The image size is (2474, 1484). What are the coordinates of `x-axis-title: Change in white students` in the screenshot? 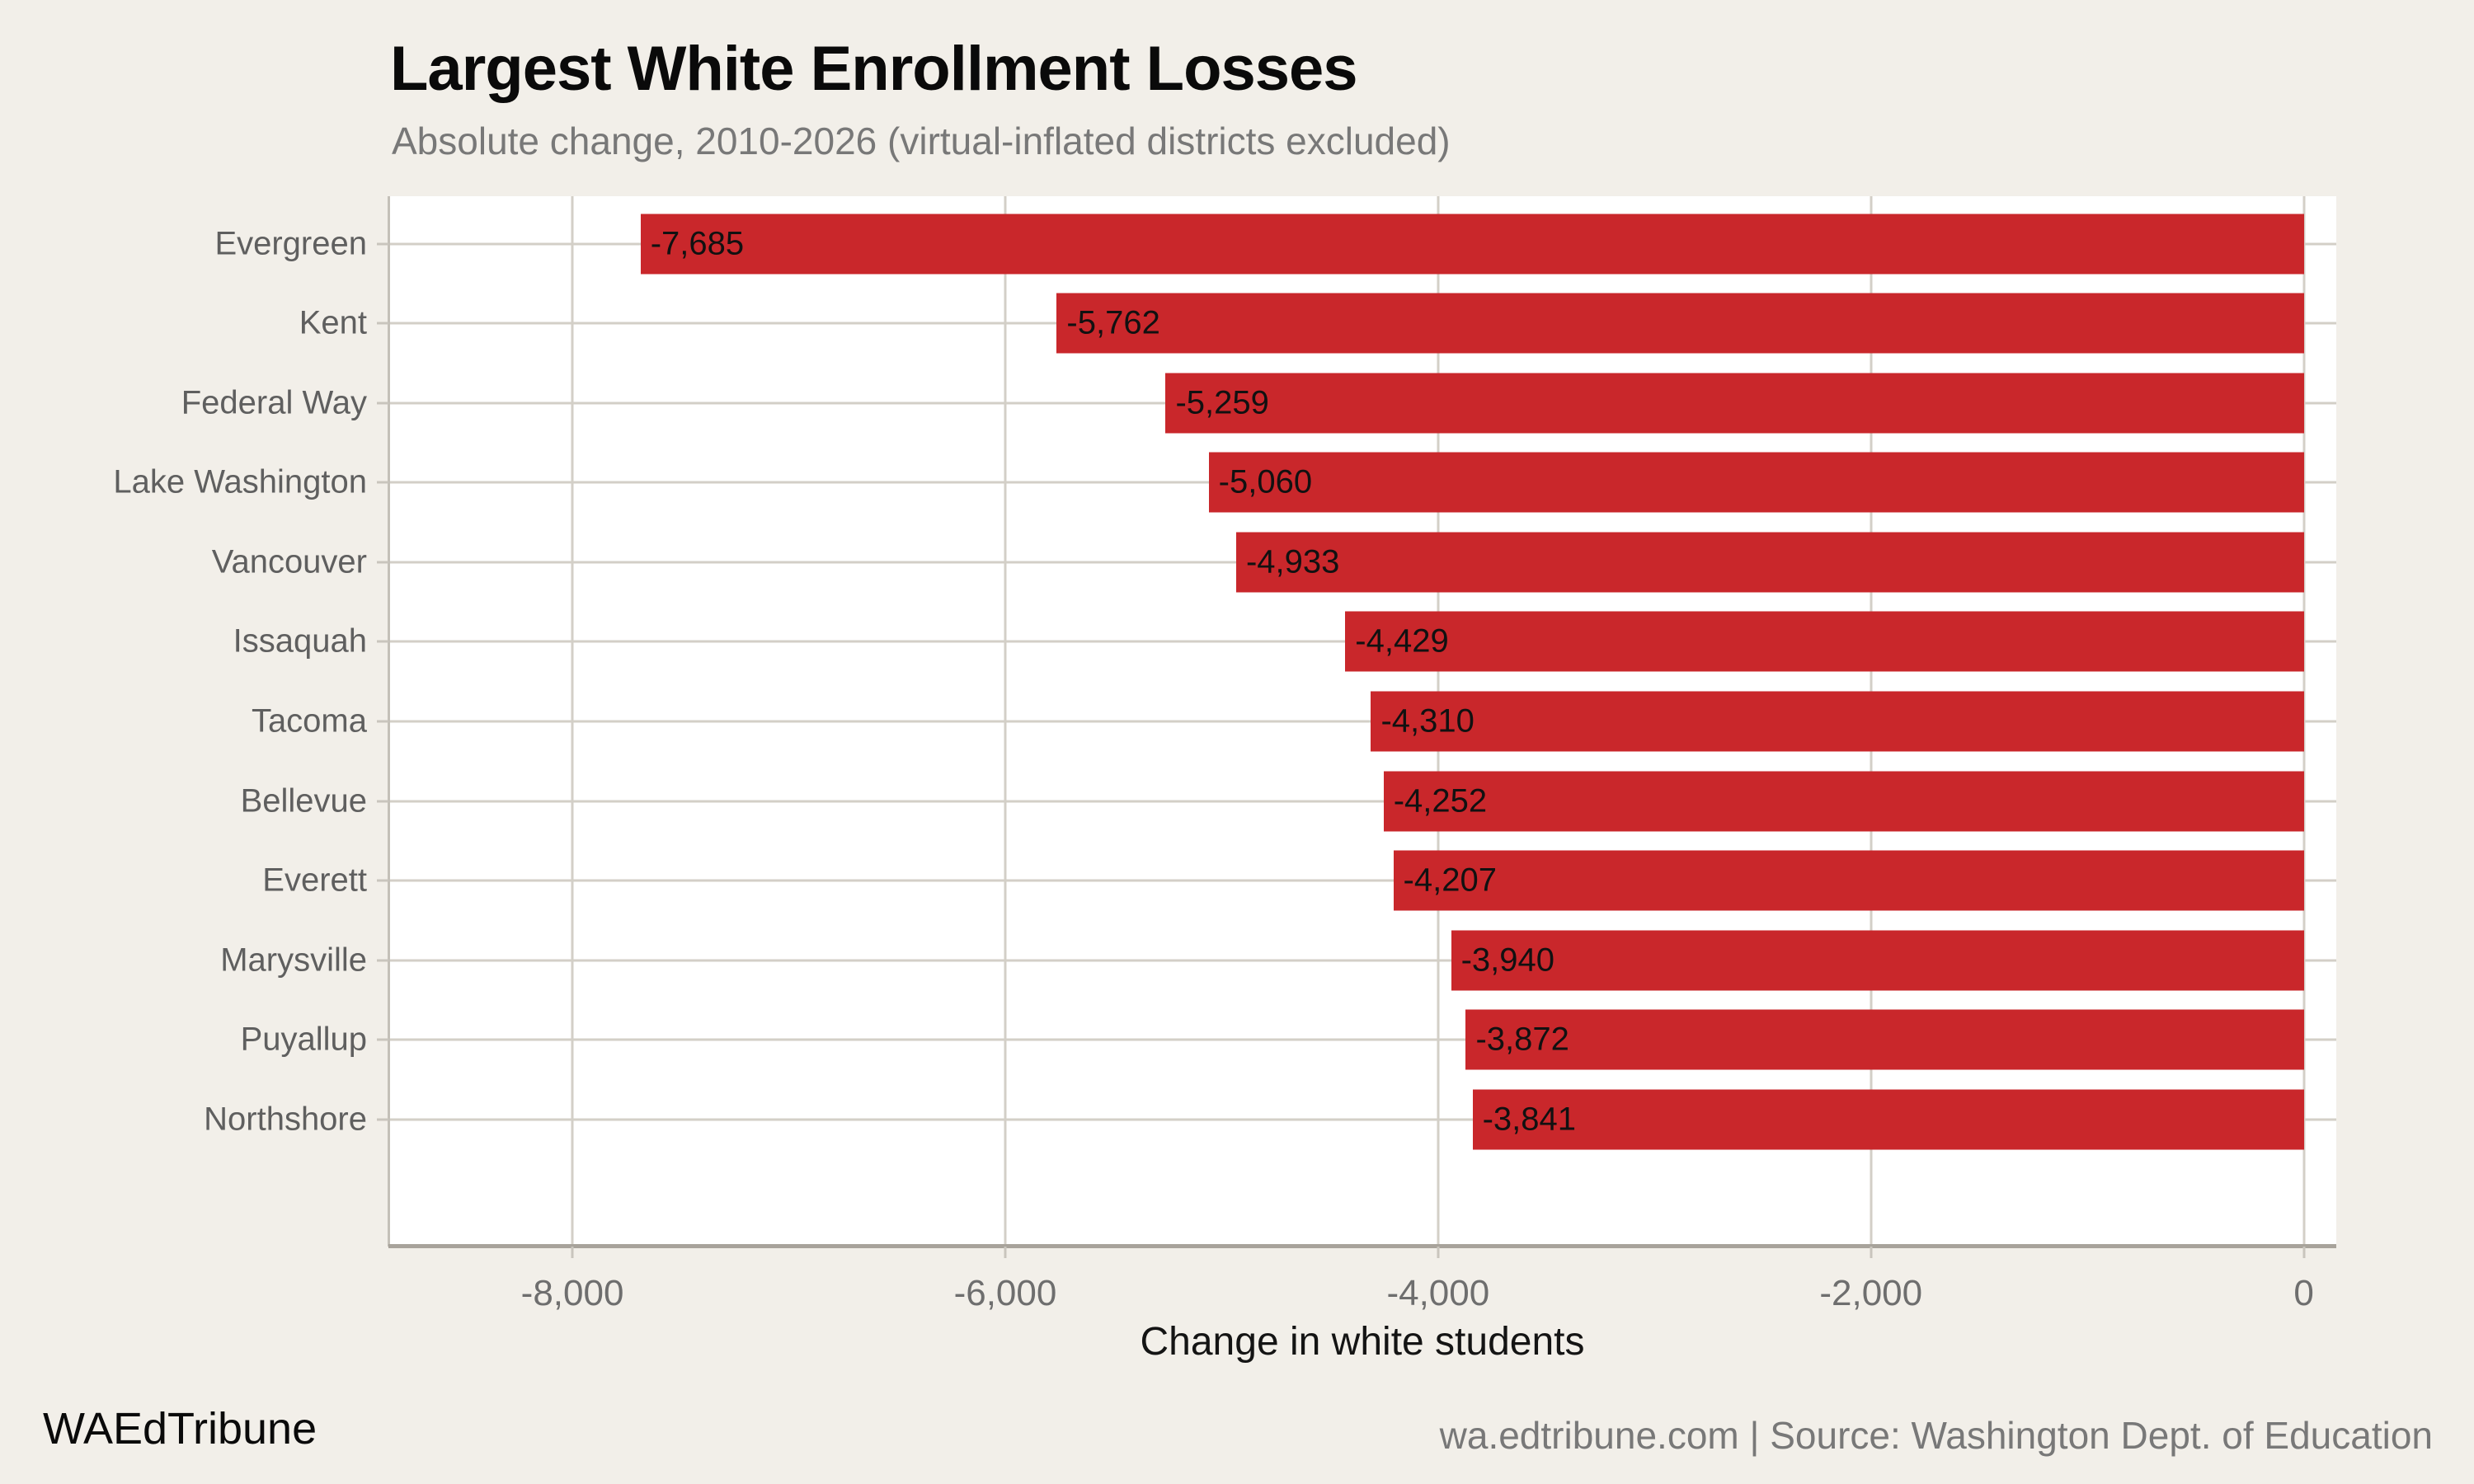 It's located at (1362, 1342).